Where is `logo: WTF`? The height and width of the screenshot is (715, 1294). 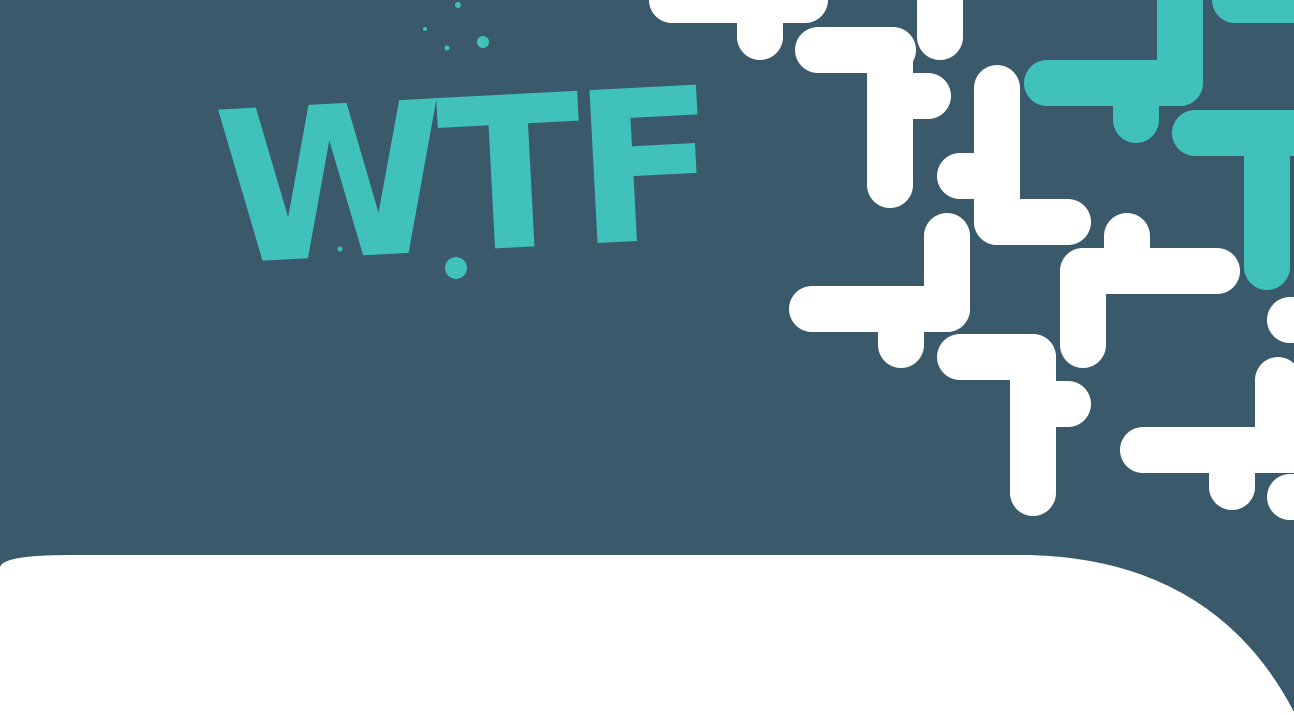
logo: WTF is located at coordinates (463, 177).